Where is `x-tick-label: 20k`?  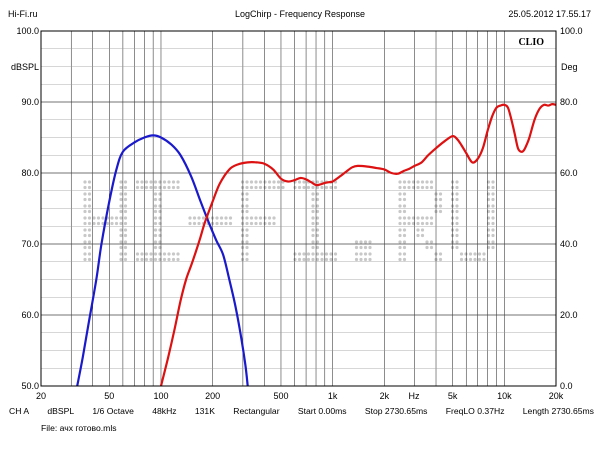 x-tick-label: 20k is located at coordinates (556, 396).